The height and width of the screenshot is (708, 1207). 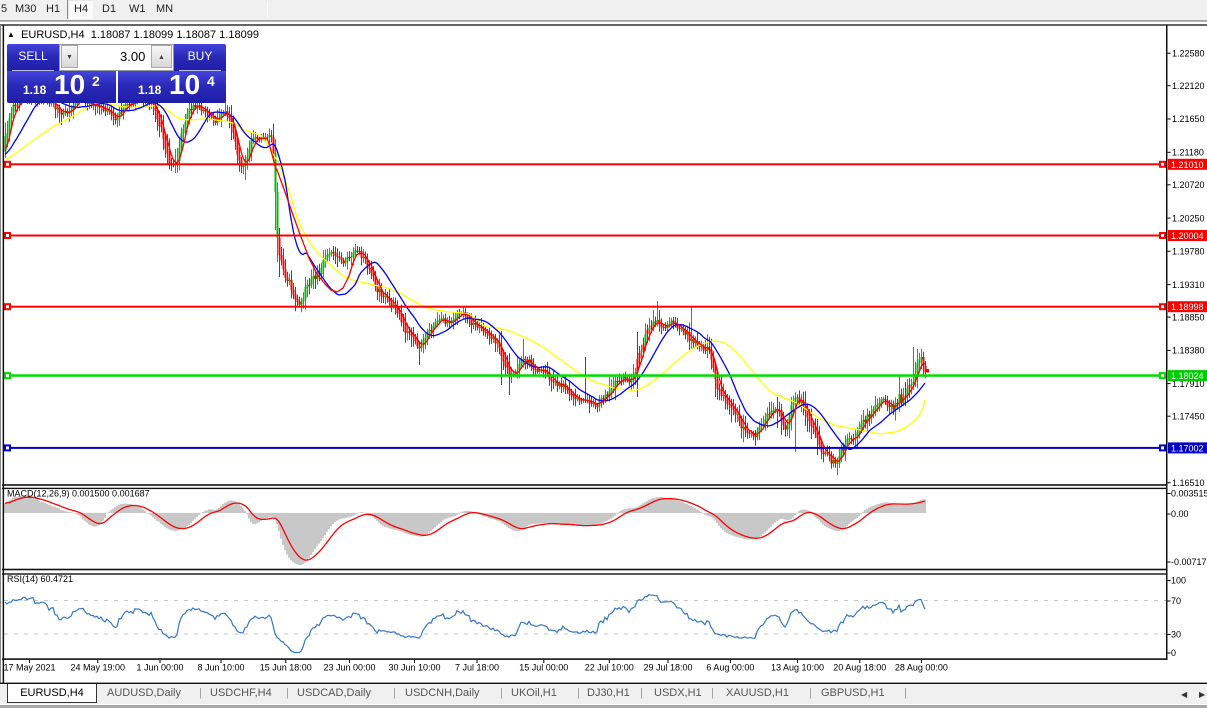 I want to click on svg-text: RSI(14) 60.4721, so click(x=40, y=579).